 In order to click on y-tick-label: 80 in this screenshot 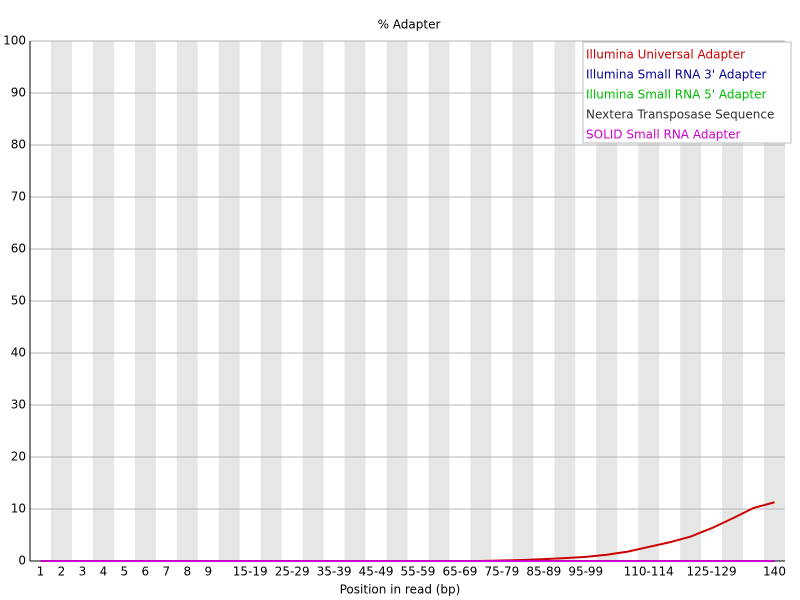, I will do `click(18, 145)`.